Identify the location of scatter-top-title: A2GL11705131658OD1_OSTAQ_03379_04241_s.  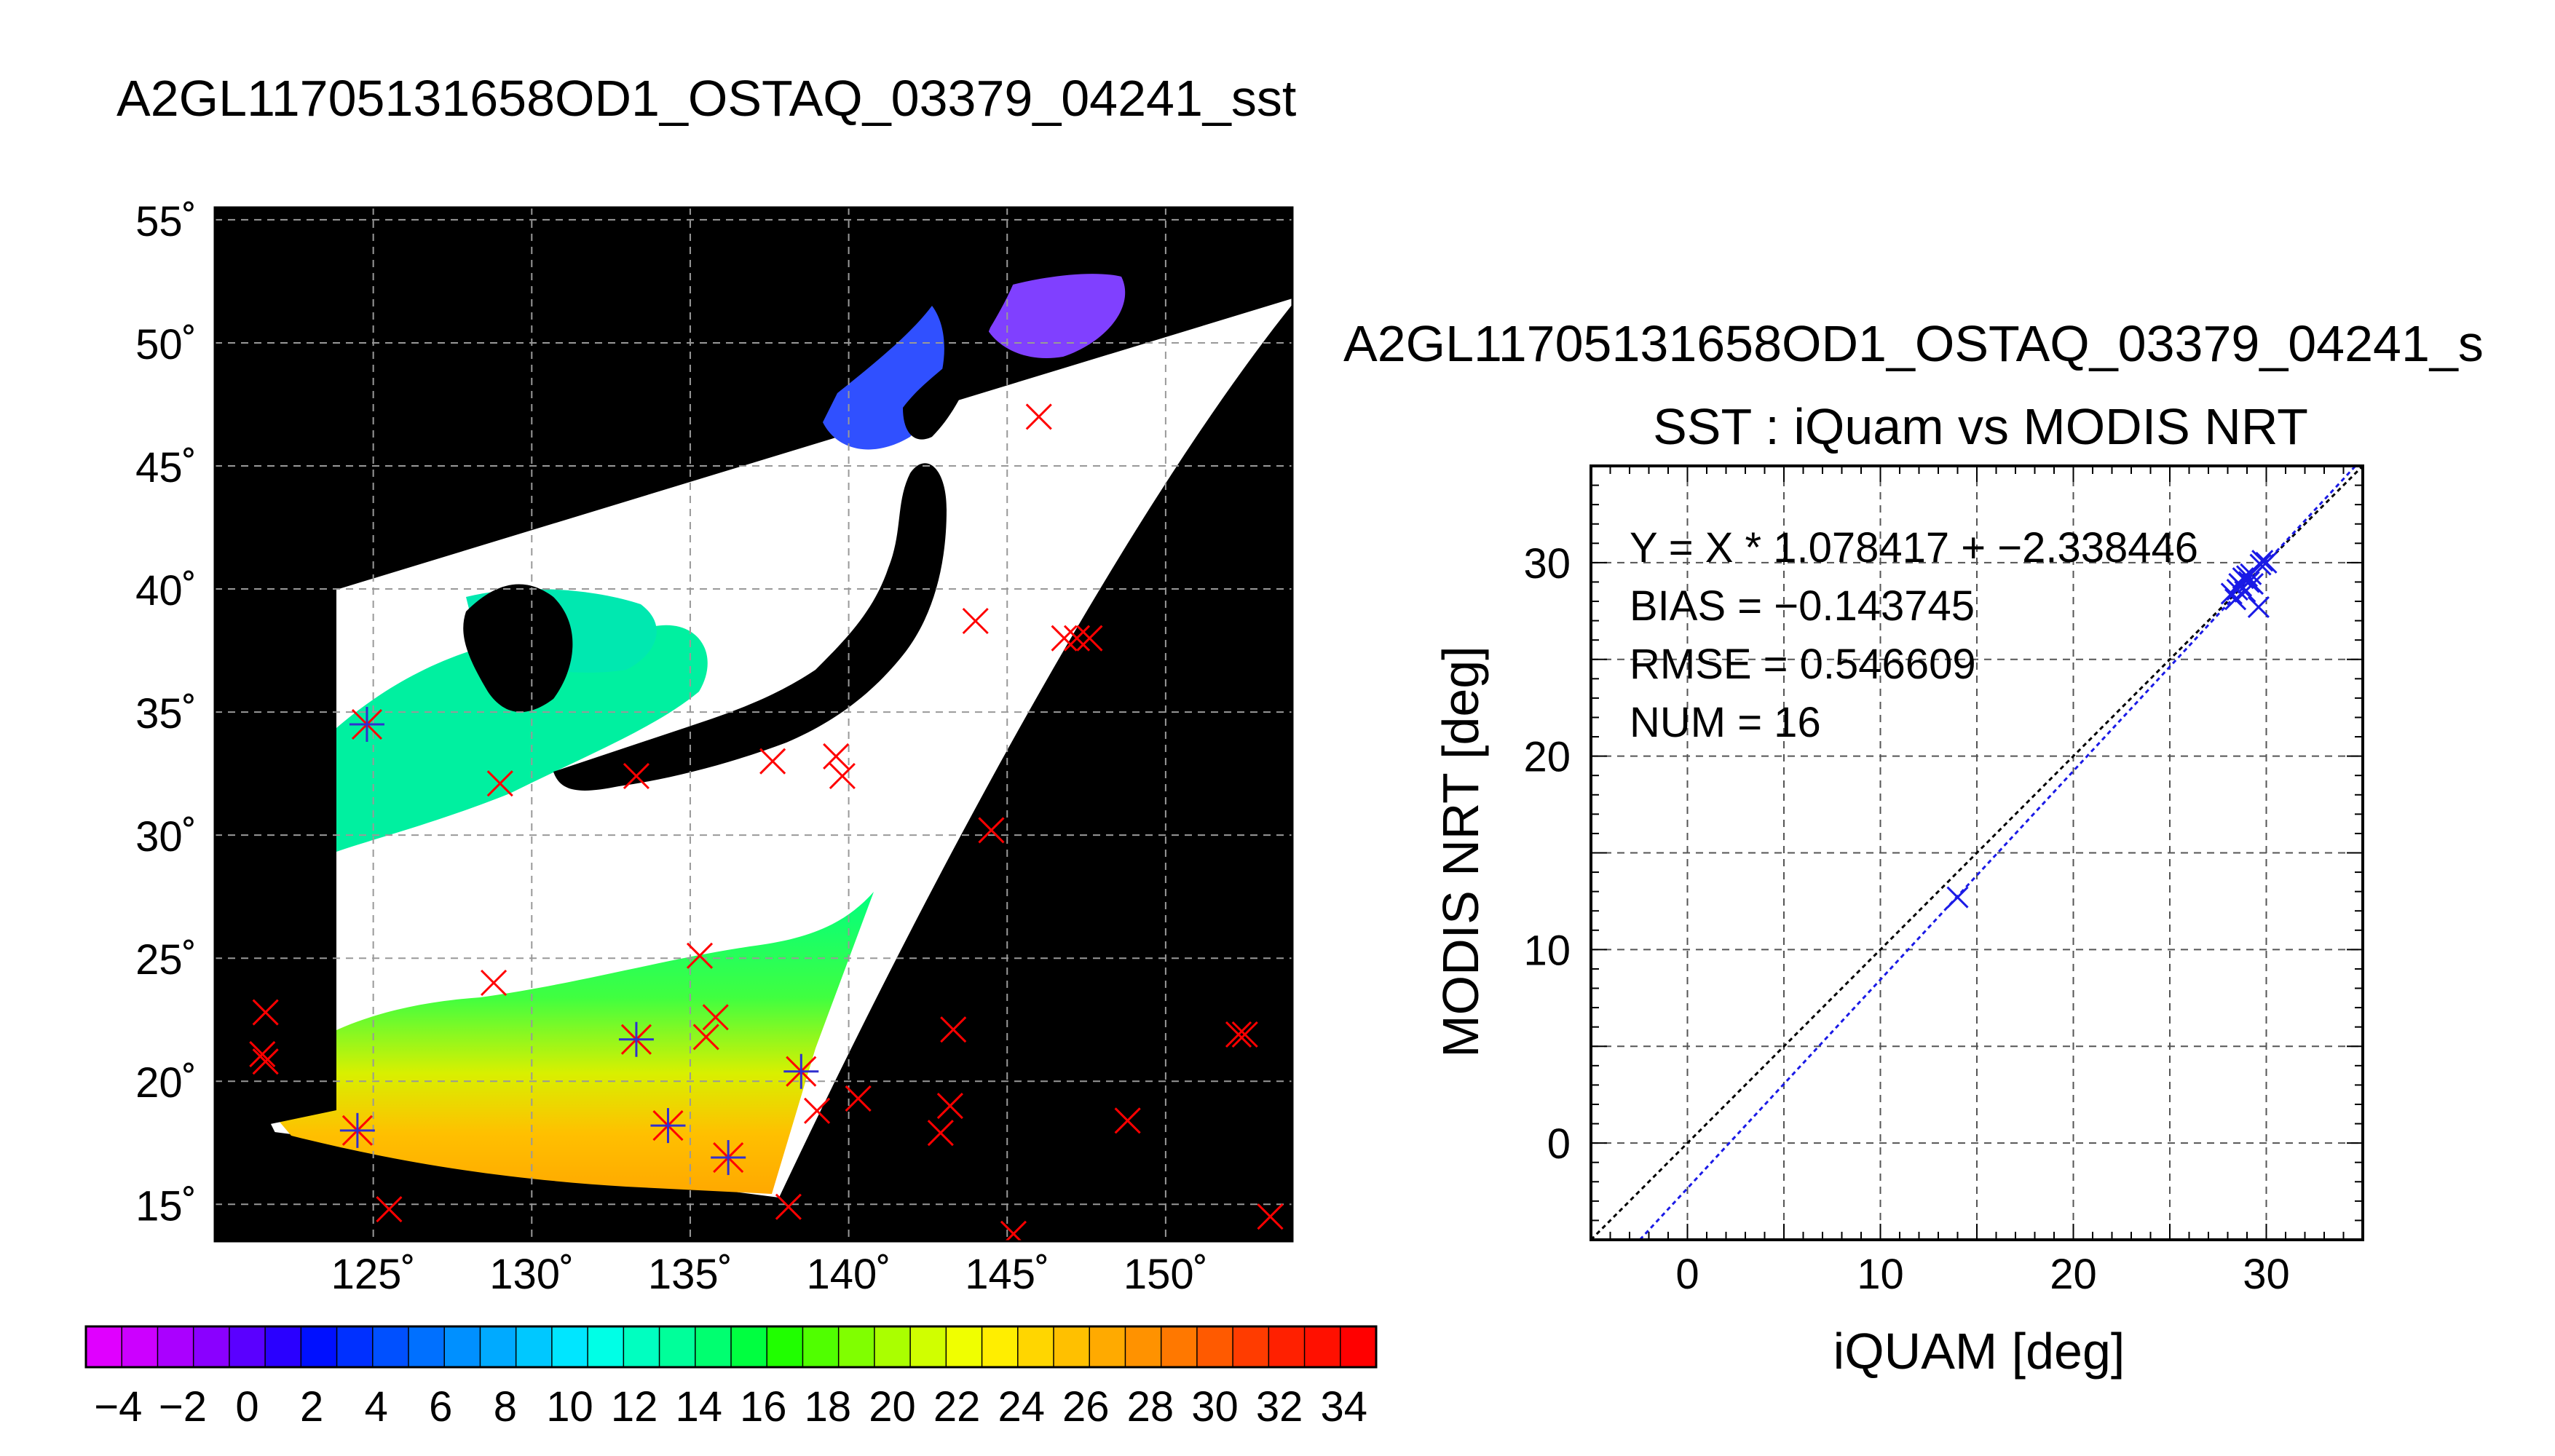
(1913, 343).